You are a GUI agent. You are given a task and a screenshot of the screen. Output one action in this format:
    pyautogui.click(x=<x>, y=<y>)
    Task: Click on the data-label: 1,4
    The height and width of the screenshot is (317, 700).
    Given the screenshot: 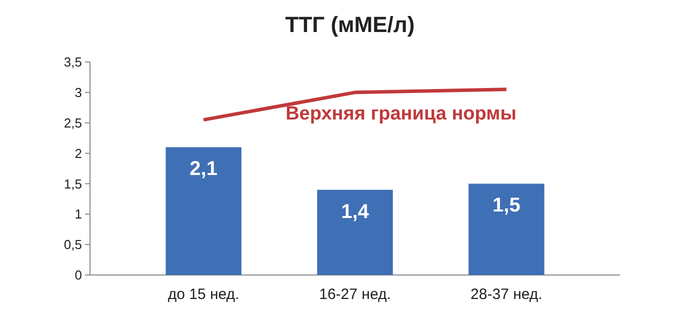 What is the action you would take?
    pyautogui.click(x=355, y=211)
    